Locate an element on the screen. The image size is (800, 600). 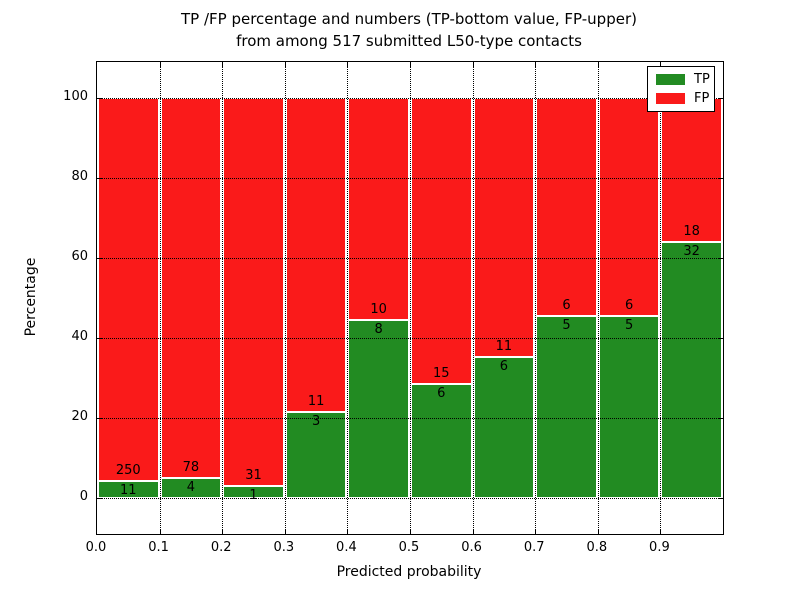
x-tick-label: 0.6 is located at coordinates (471, 547).